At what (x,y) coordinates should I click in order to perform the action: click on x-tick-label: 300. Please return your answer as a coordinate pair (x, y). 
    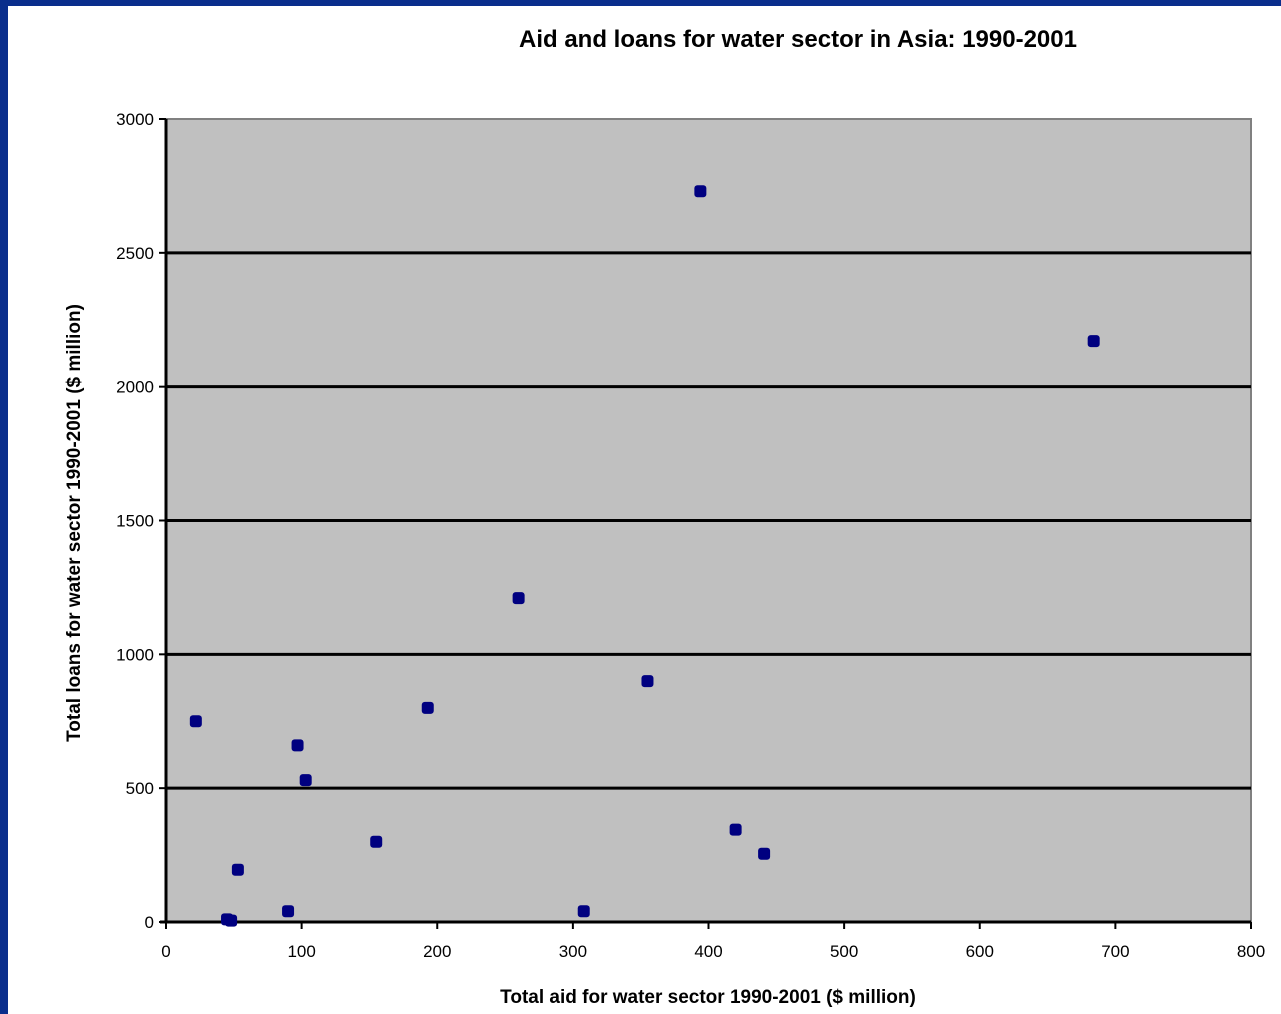
    Looking at the image, I should click on (573, 951).